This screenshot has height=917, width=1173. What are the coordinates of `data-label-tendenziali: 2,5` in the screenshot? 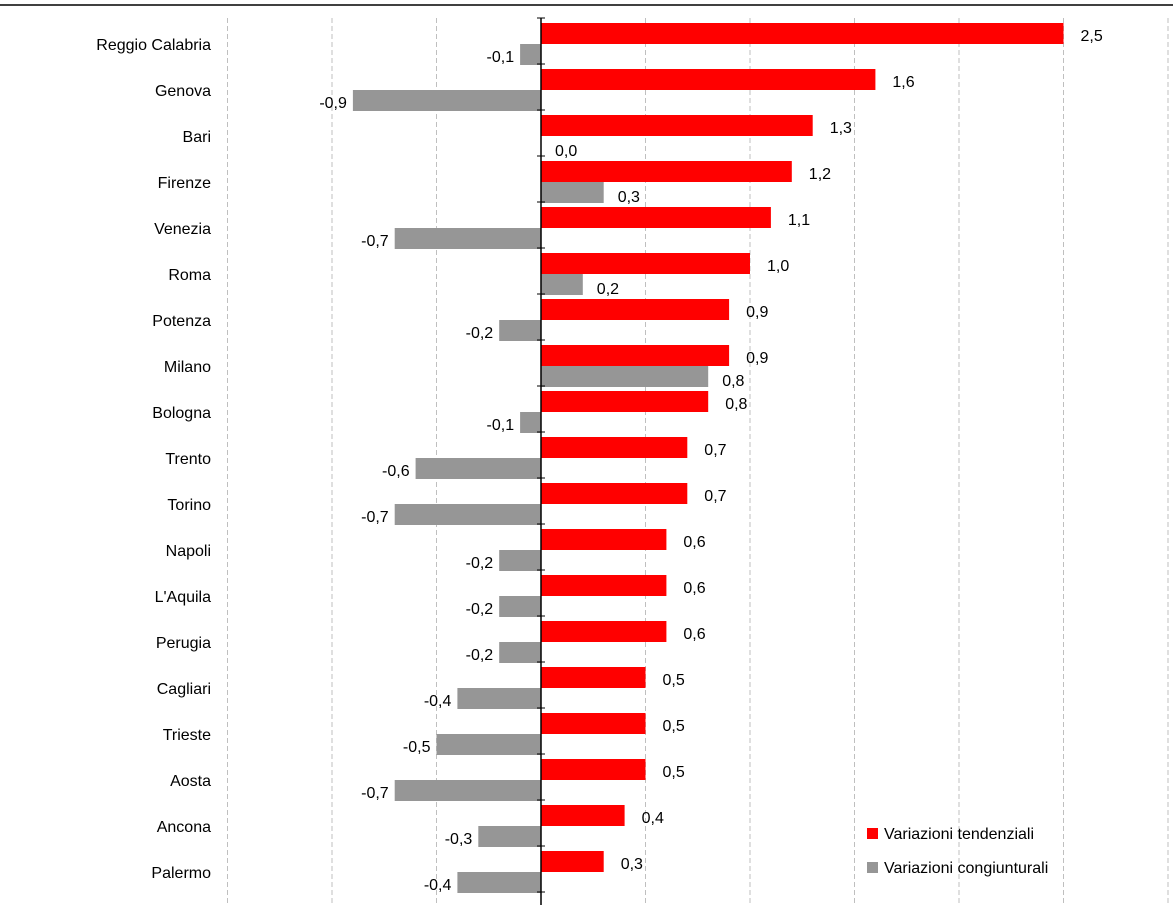 It's located at (1092, 36).